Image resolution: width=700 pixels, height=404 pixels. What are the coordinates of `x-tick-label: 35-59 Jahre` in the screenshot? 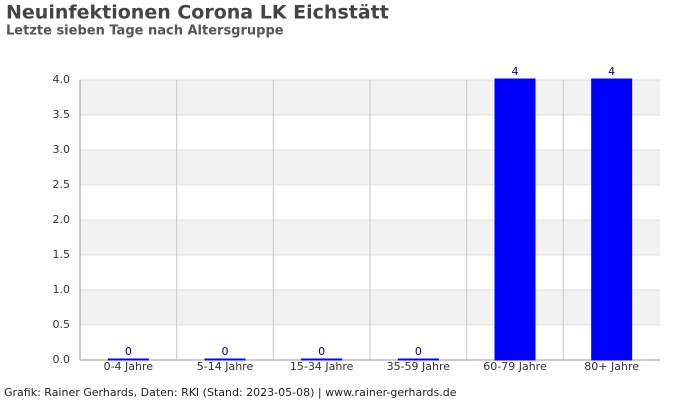 It's located at (419, 366).